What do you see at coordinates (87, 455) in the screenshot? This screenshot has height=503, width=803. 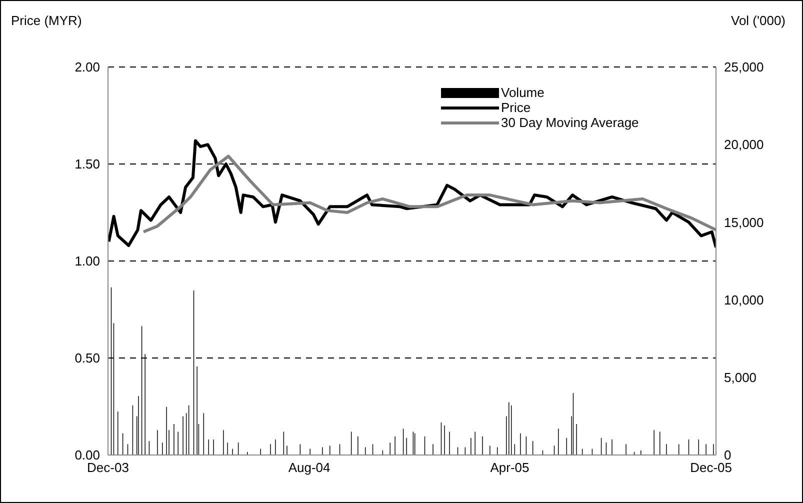 I see `y-tick-label: 0.00` at bounding box center [87, 455].